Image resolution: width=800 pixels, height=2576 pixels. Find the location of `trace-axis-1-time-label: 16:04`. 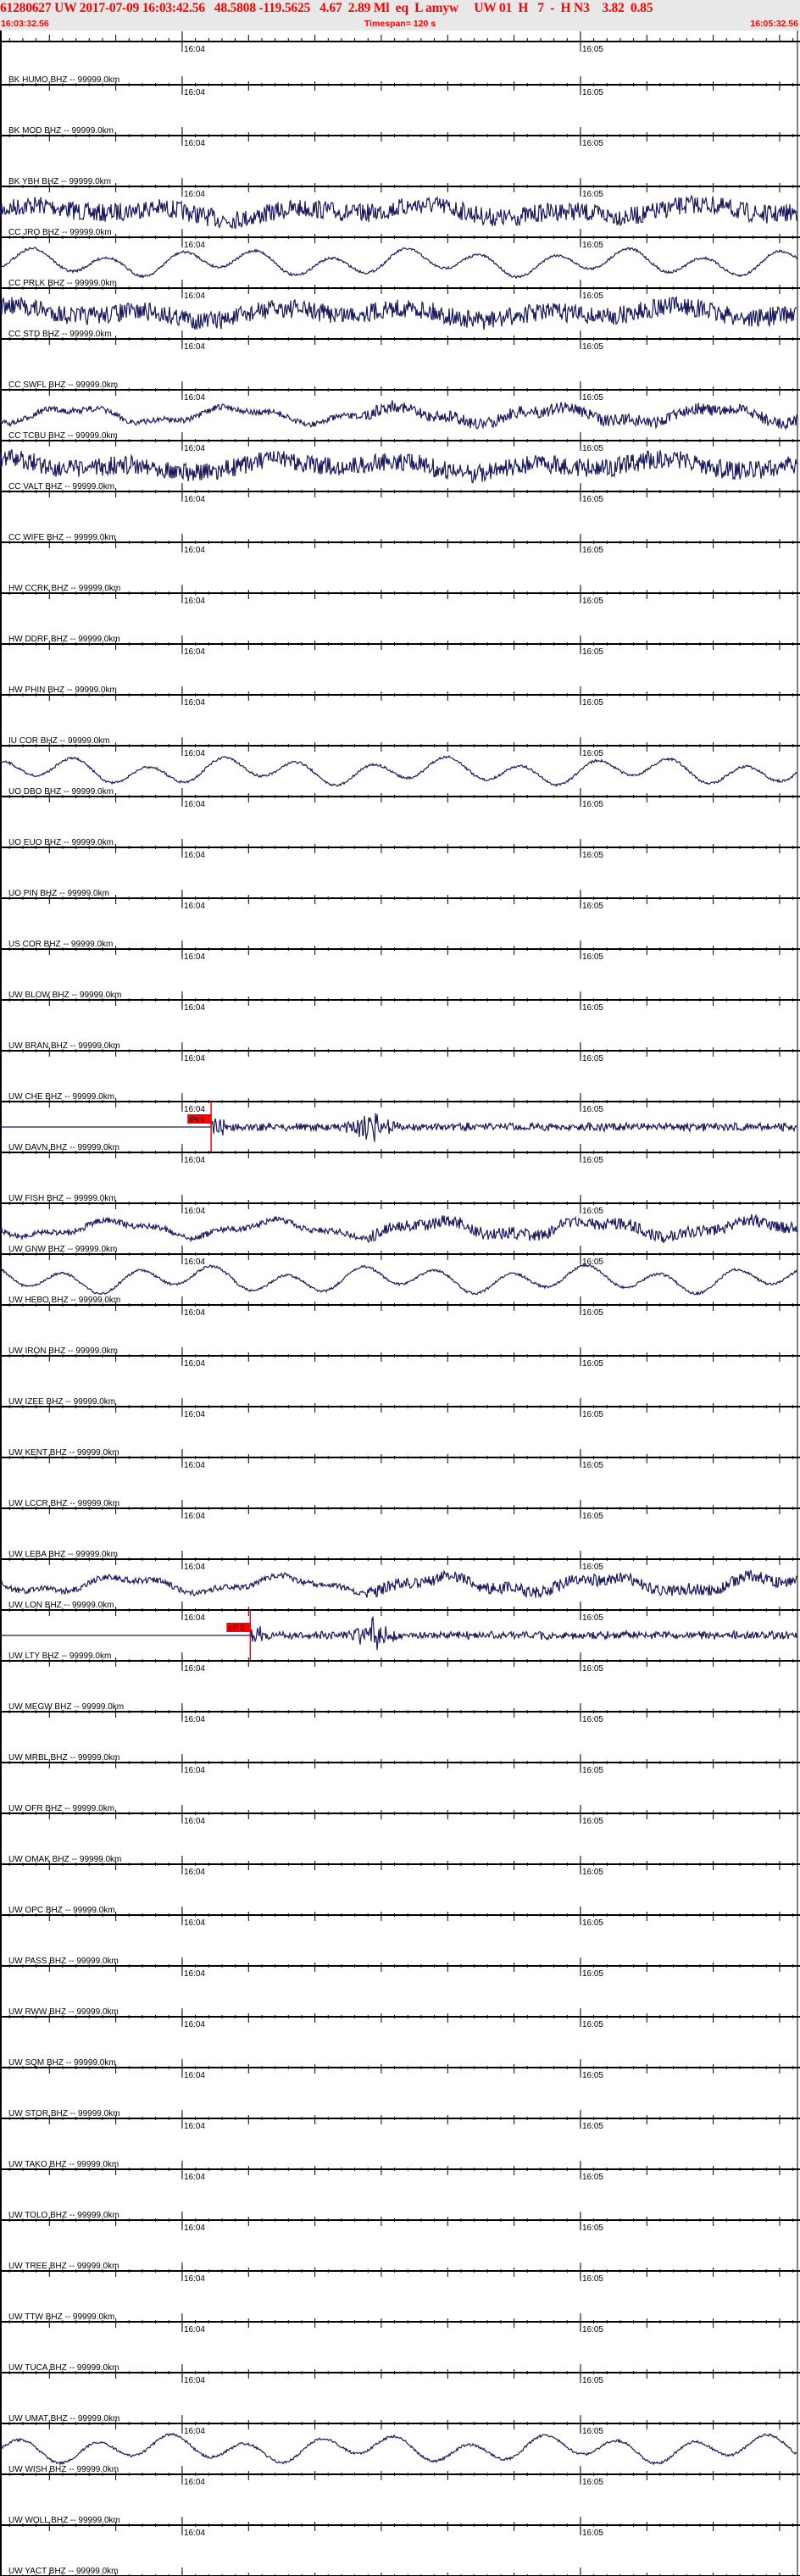

trace-axis-1-time-label: 16:04 is located at coordinates (194, 143).